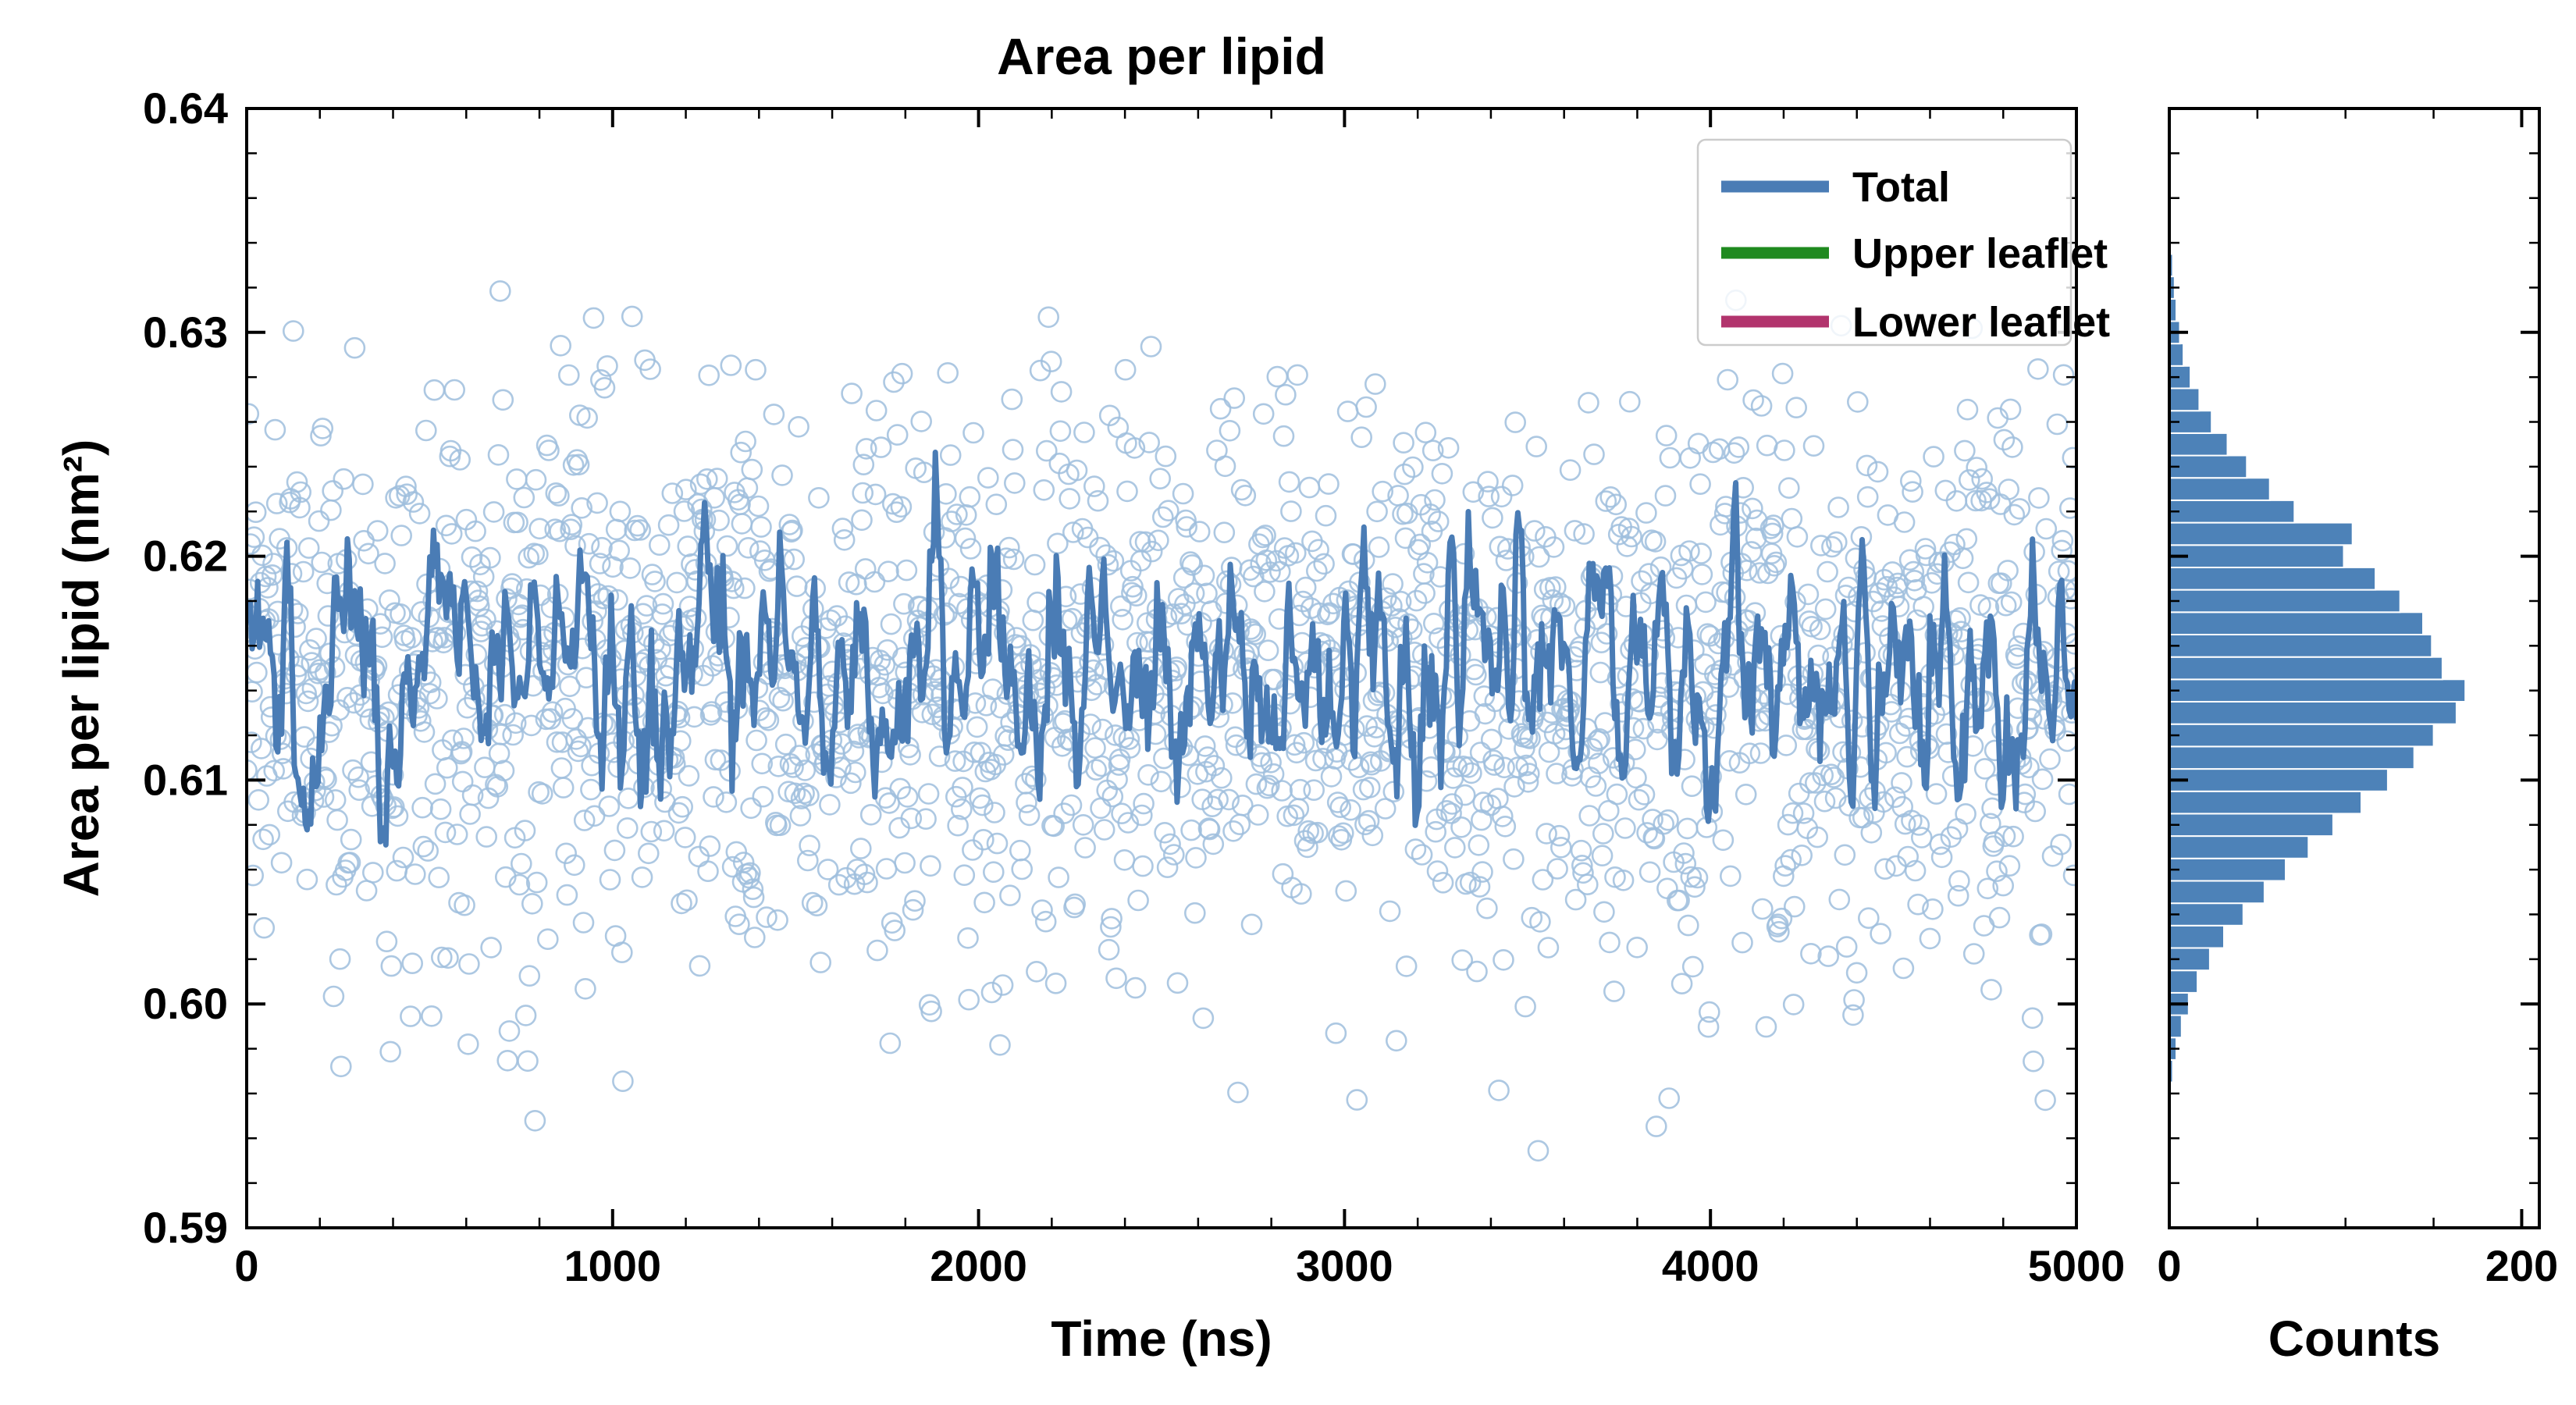 The height and width of the screenshot is (1405, 2576). Describe the element at coordinates (1981, 323) in the screenshot. I see `legend-label: Lower leaflet` at that location.